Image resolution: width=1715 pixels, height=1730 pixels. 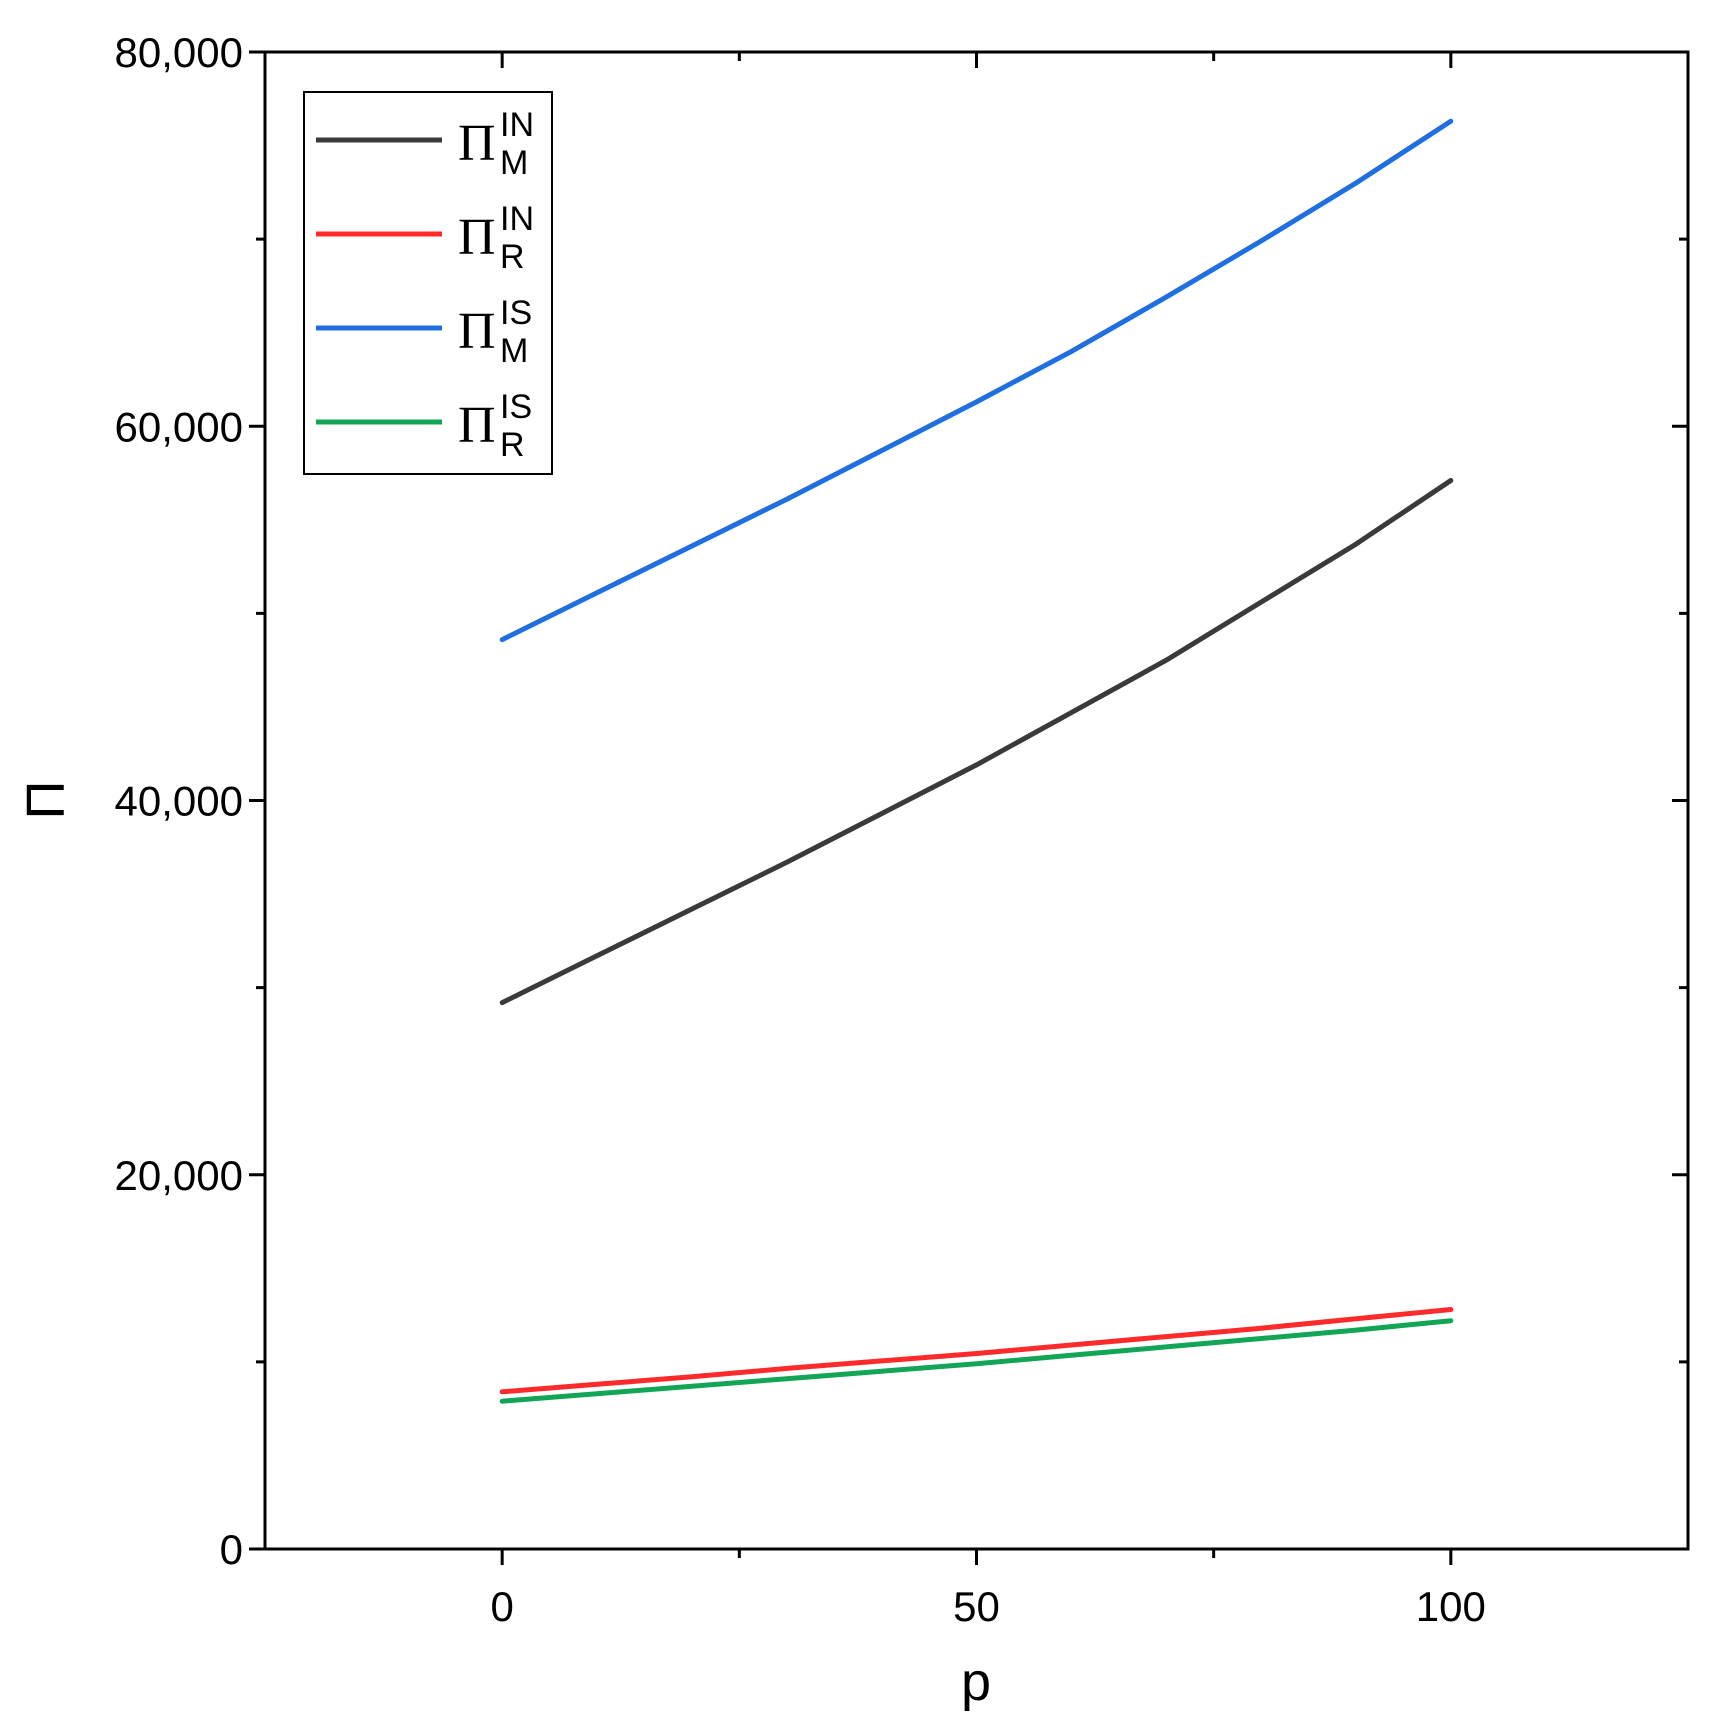 What do you see at coordinates (179, 426) in the screenshot?
I see `y-tick-label: 60,000` at bounding box center [179, 426].